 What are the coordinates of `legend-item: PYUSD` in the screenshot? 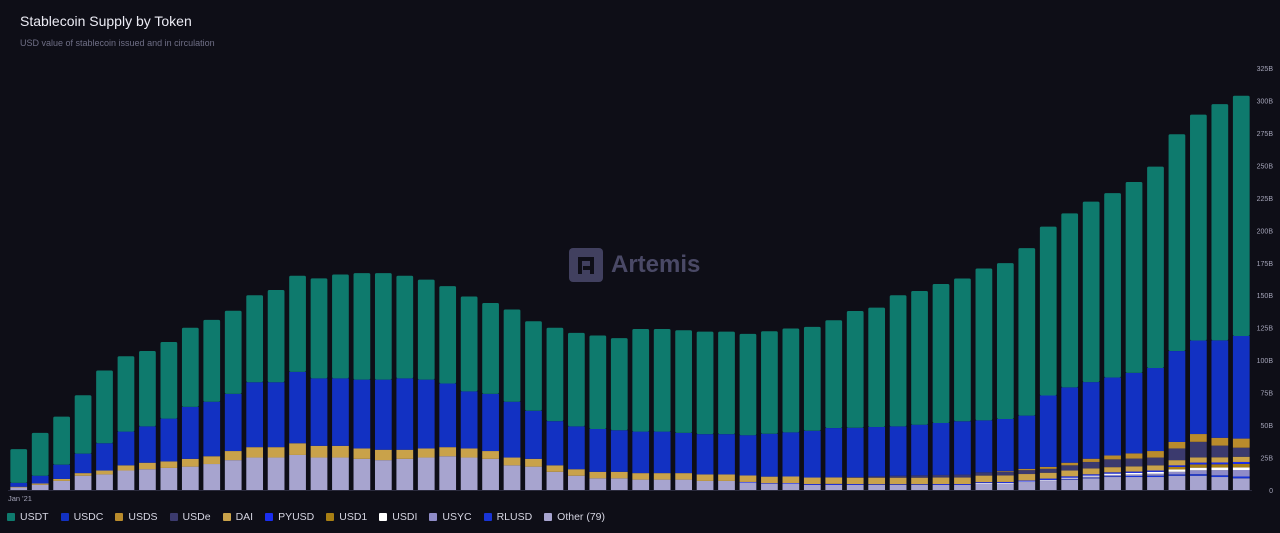 It's located at (289, 517).